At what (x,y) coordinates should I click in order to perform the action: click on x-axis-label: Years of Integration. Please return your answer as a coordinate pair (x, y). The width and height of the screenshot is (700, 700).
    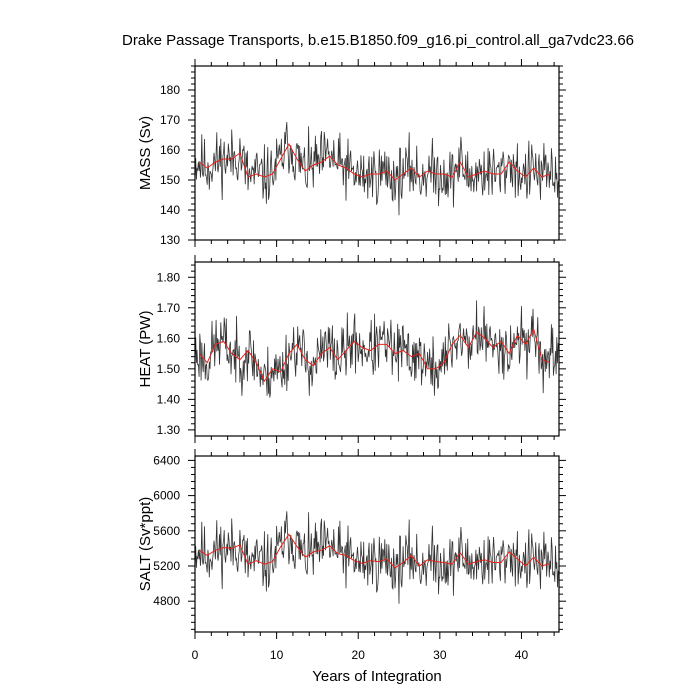
    Looking at the image, I should click on (377, 676).